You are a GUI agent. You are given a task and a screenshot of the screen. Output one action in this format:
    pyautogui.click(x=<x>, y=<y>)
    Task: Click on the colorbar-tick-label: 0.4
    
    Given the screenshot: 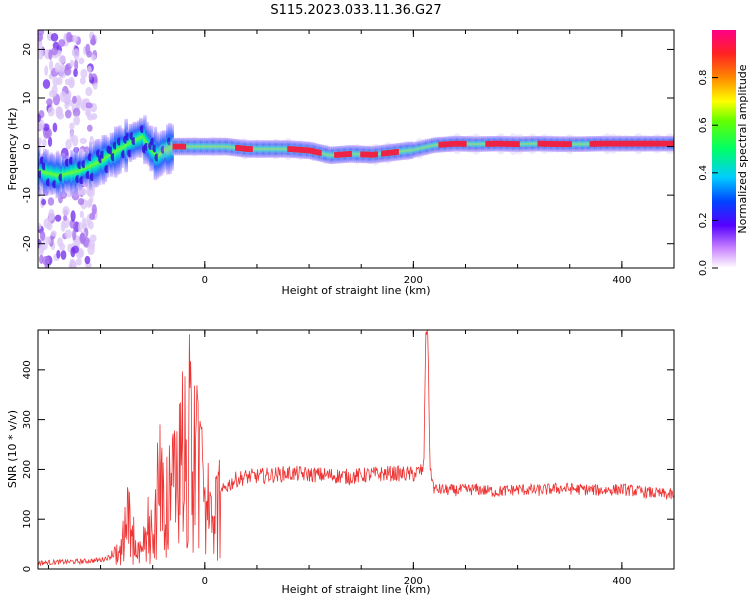 What is the action you would take?
    pyautogui.click(x=703, y=173)
    